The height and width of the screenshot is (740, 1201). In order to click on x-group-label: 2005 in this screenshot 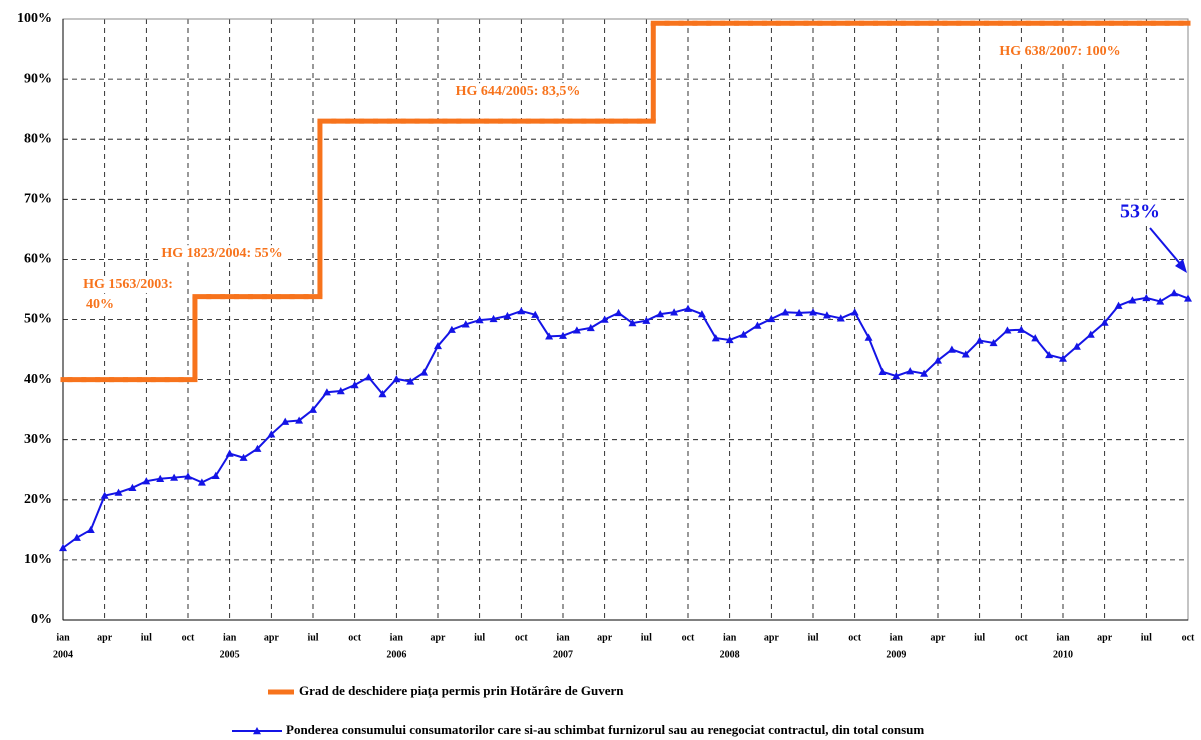, I will do `click(230, 654)`.